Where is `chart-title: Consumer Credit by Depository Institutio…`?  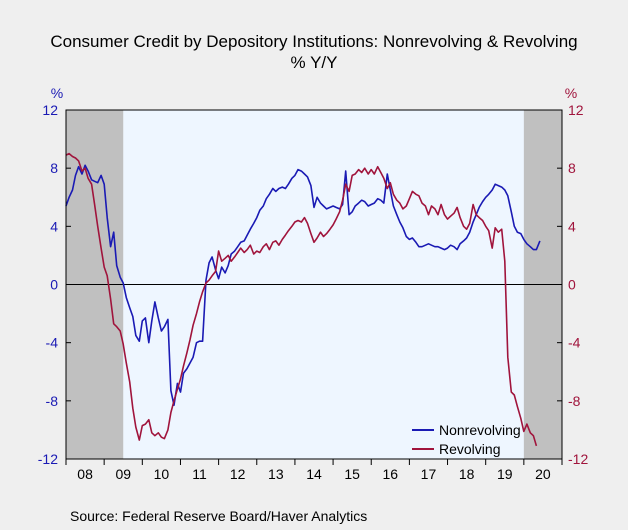
chart-title: Consumer Credit by Depository Institutio… is located at coordinates (313, 41).